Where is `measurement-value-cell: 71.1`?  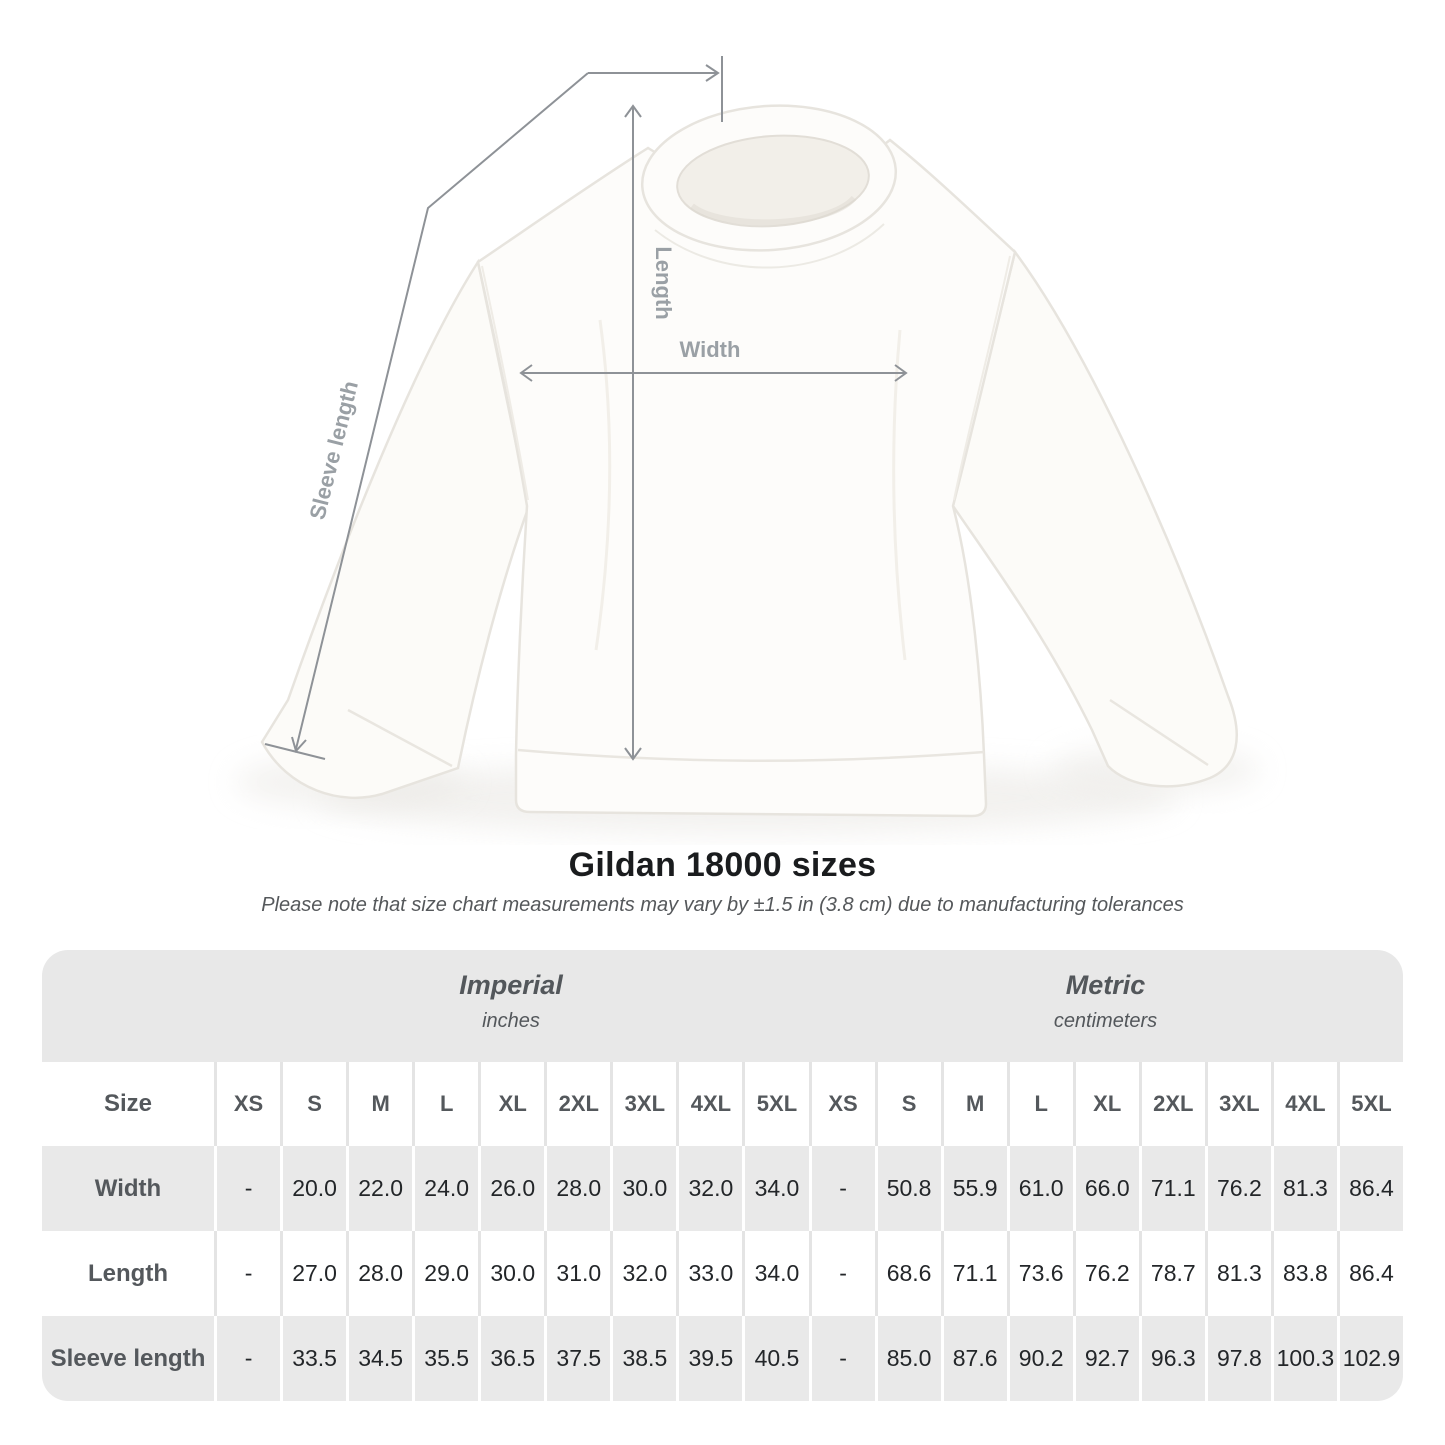 measurement-value-cell: 71.1 is located at coordinates (973, 1273).